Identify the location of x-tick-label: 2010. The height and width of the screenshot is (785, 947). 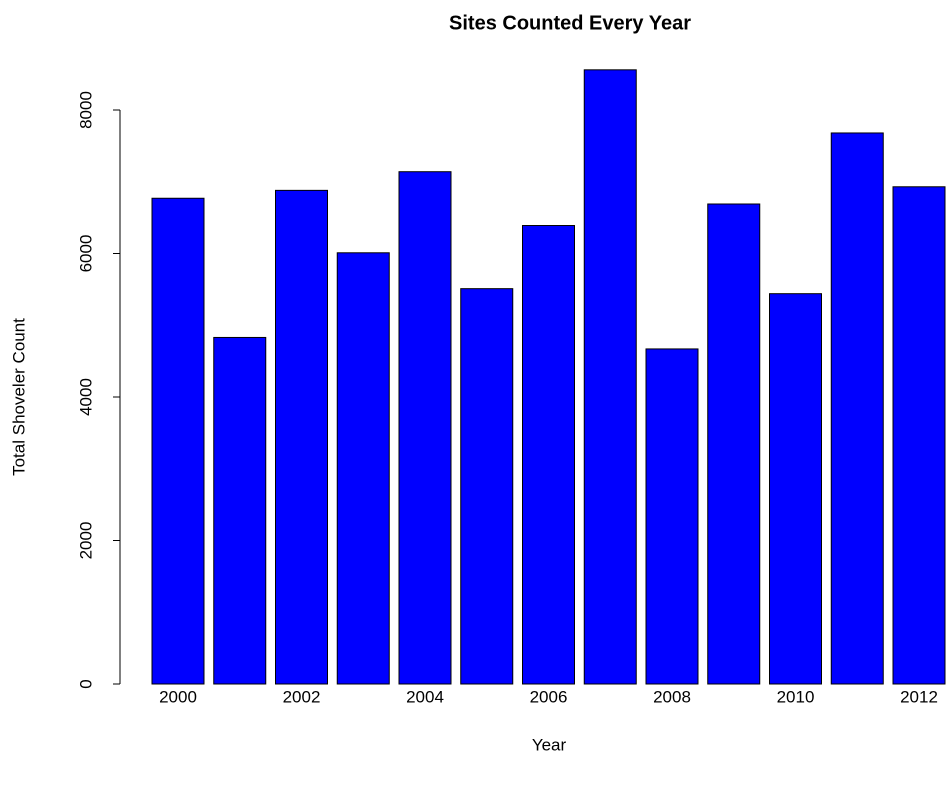
(796, 696).